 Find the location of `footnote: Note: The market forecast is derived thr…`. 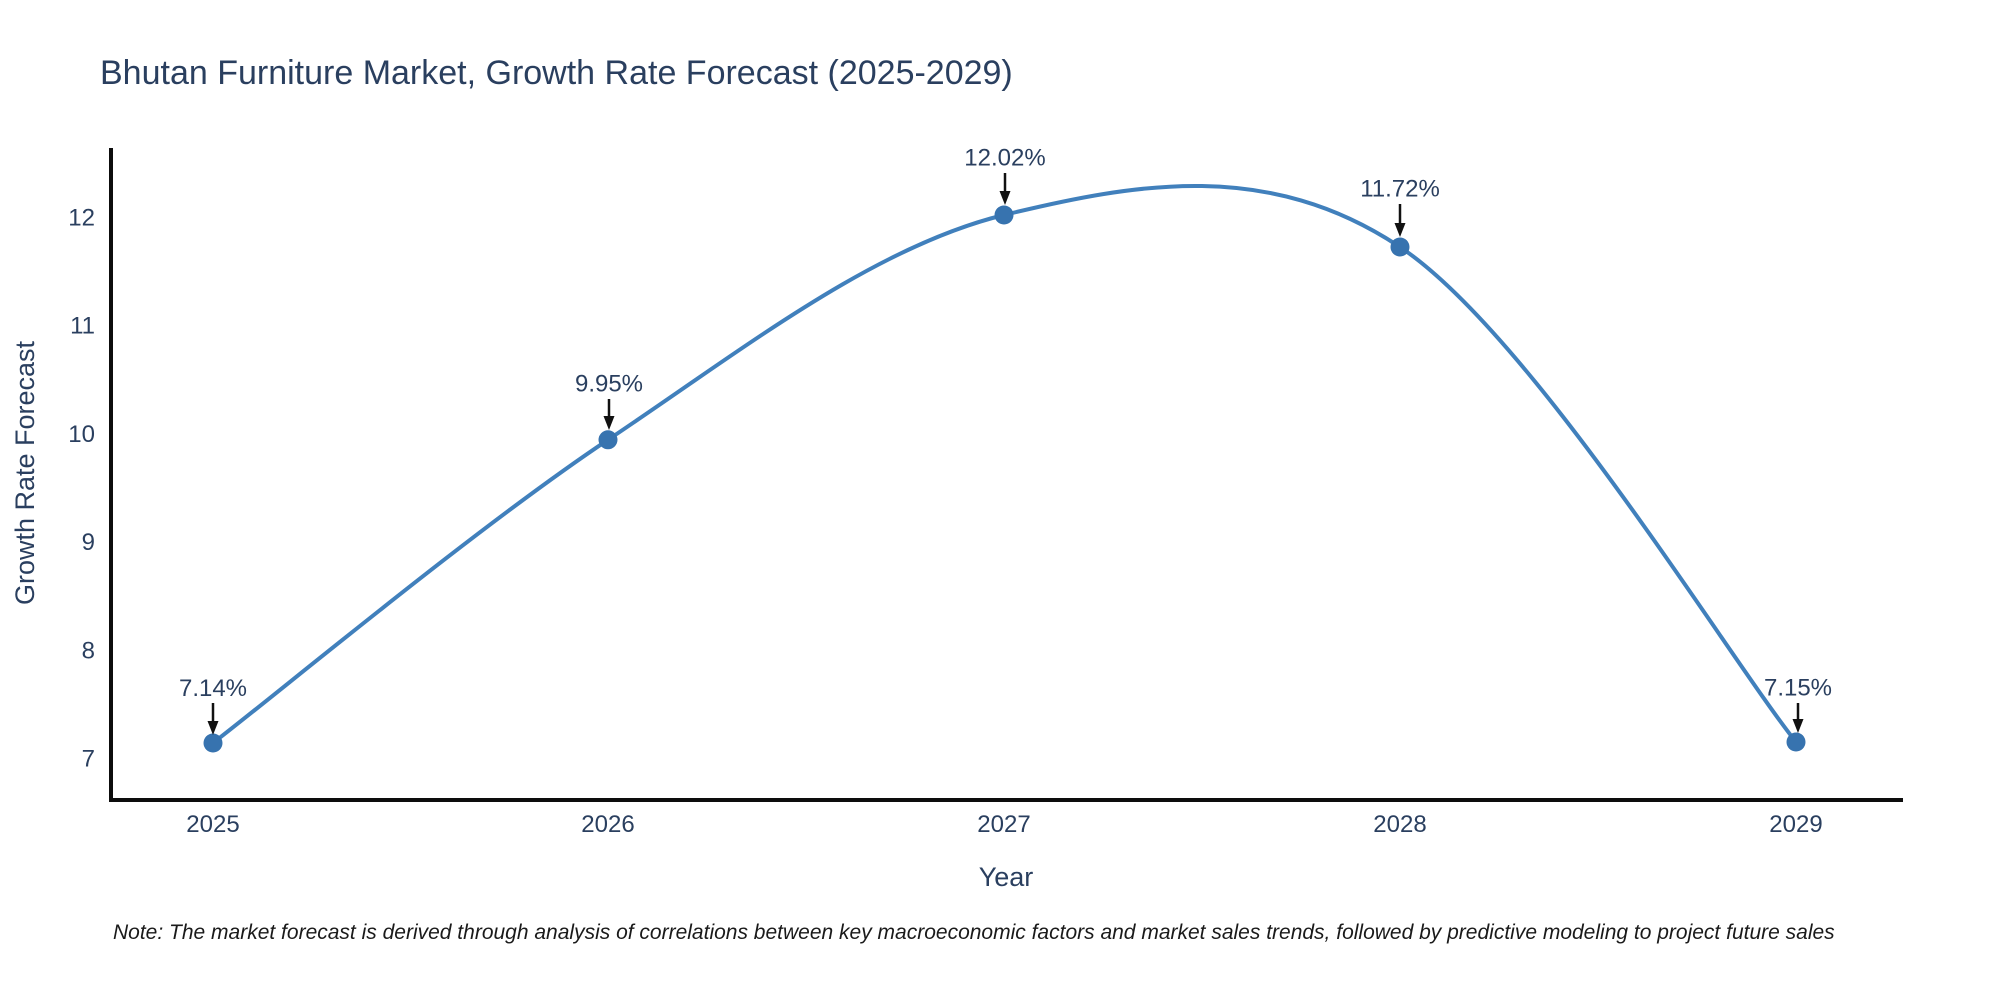

footnote: Note: The market forecast is derived thr… is located at coordinates (974, 932).